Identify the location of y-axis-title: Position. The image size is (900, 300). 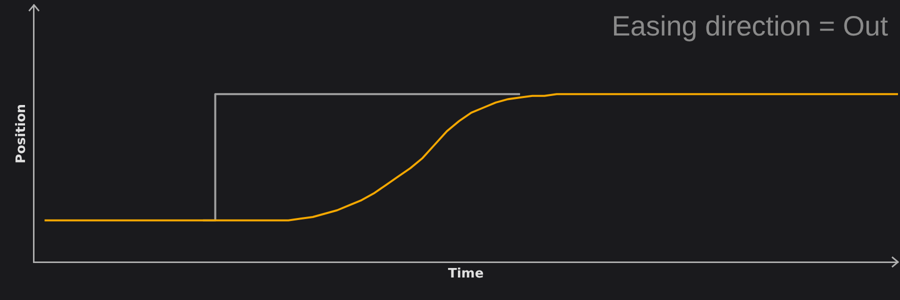
(22, 134).